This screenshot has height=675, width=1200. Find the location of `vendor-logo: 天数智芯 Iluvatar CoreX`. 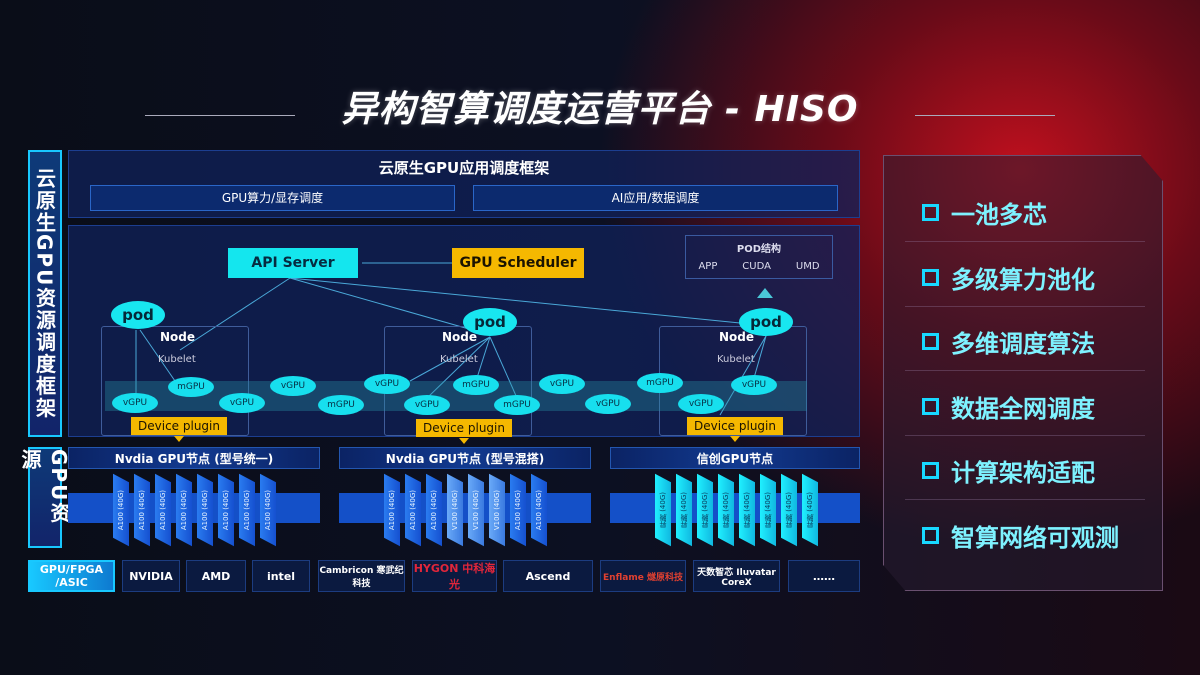

vendor-logo: 天数智芯 Iluvatar CoreX is located at coordinates (736, 576).